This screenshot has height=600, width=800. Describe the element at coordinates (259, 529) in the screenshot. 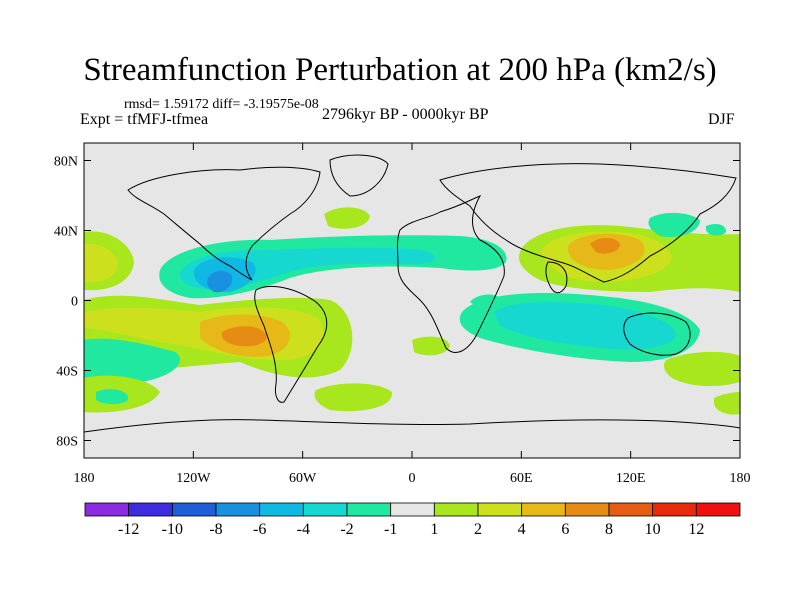

I see `colorbar-label: -6` at that location.